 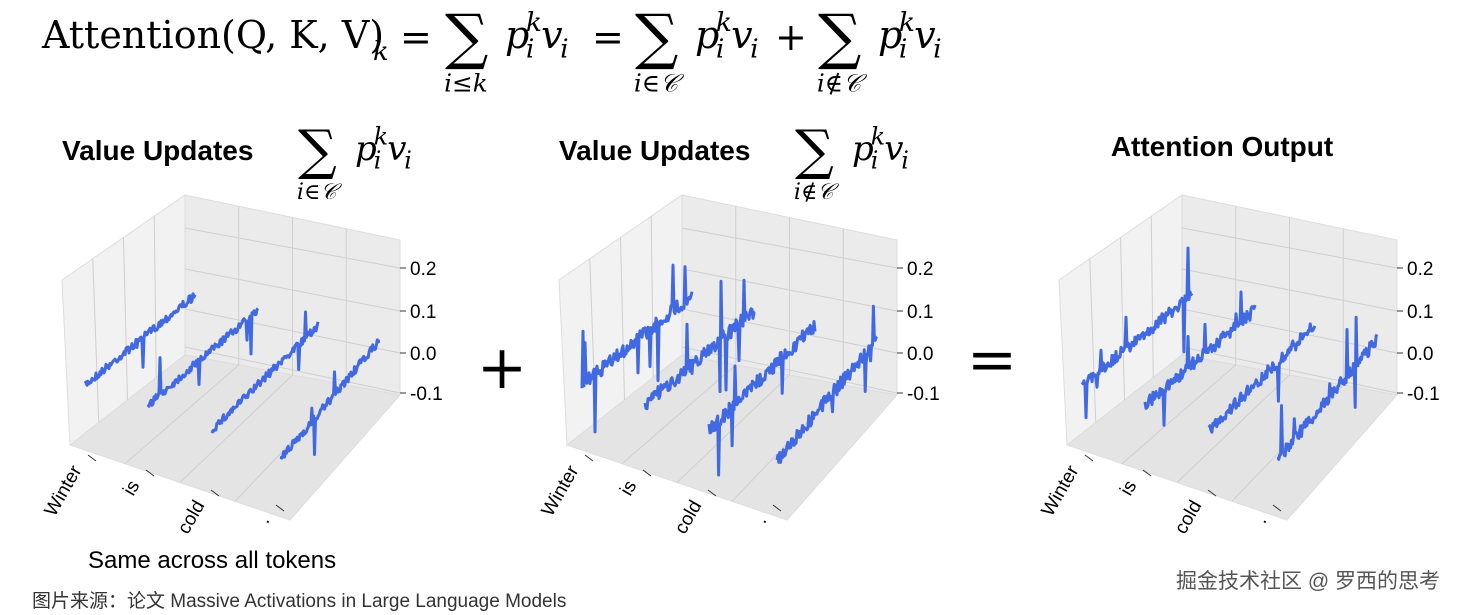 What do you see at coordinates (654, 150) in the screenshot?
I see `panel-title: Value Updates` at bounding box center [654, 150].